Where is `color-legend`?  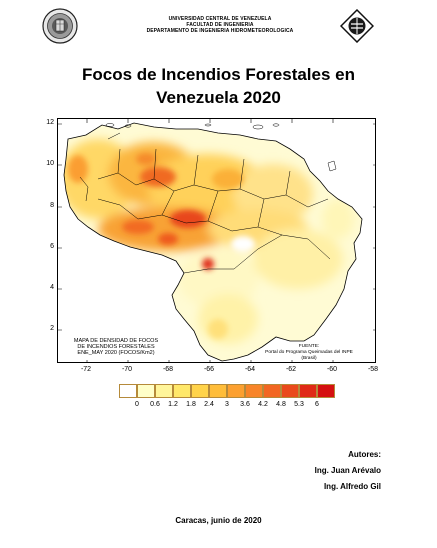
color-legend is located at coordinates (227, 391).